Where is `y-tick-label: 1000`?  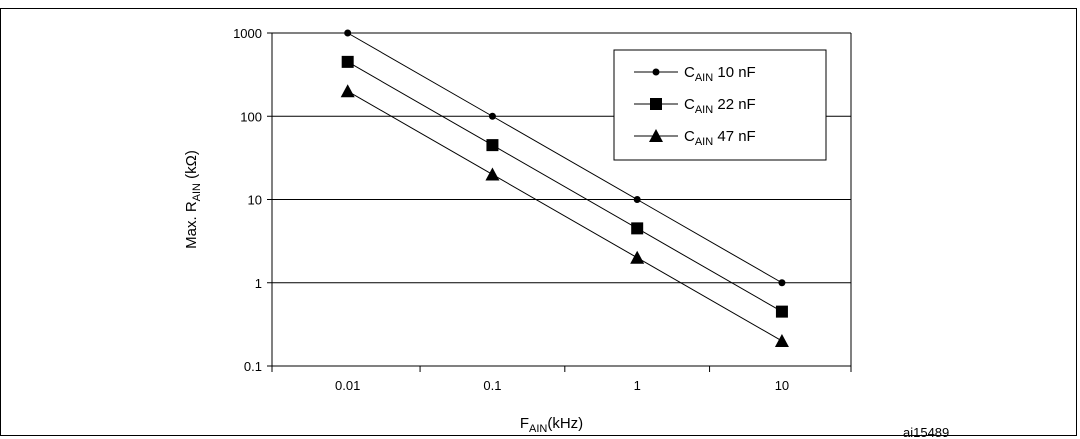
y-tick-label: 1000 is located at coordinates (247, 33).